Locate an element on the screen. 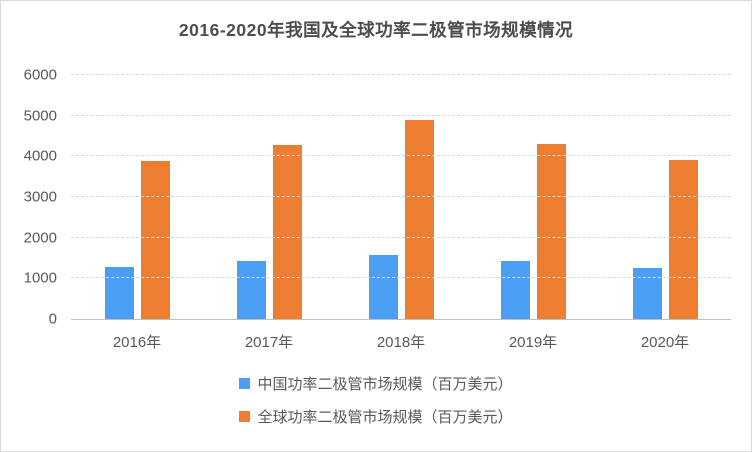 The width and height of the screenshot is (752, 452). x-tick-label: 2020年 is located at coordinates (665, 342).